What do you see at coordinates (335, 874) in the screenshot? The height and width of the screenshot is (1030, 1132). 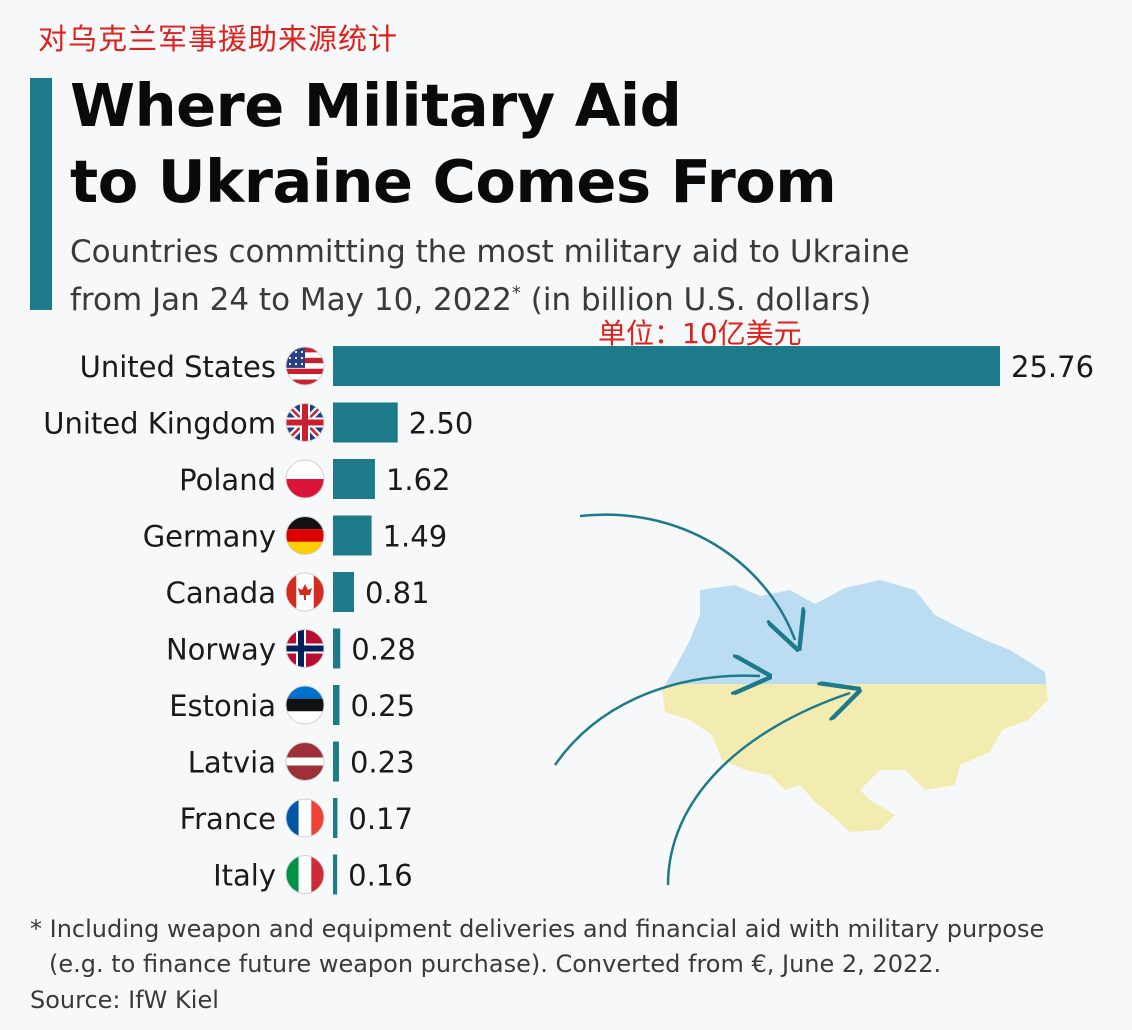 I see `bar-italy` at bounding box center [335, 874].